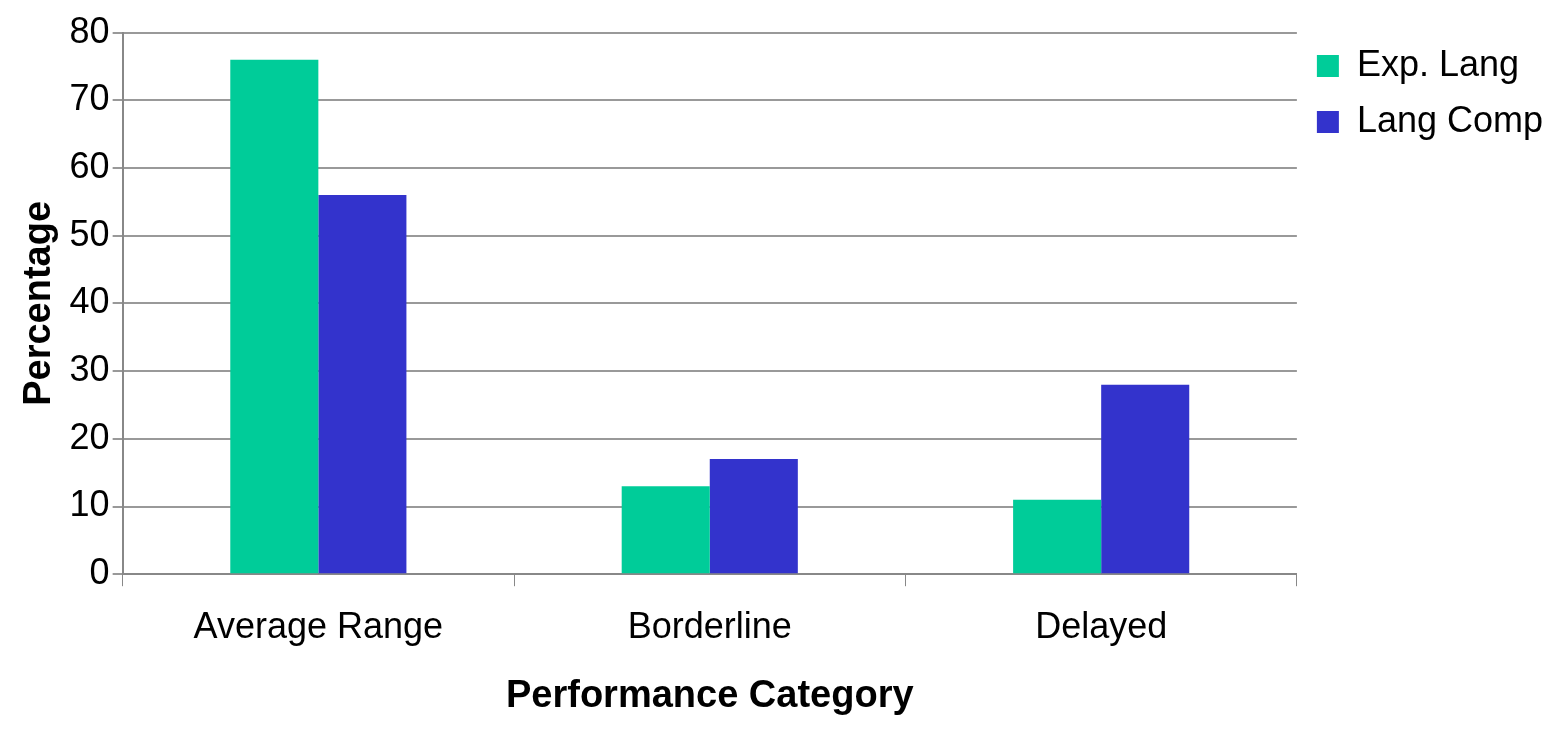 The image size is (1566, 737). Describe the element at coordinates (1450, 119) in the screenshot. I see `legend-label: Lang Comp` at that location.